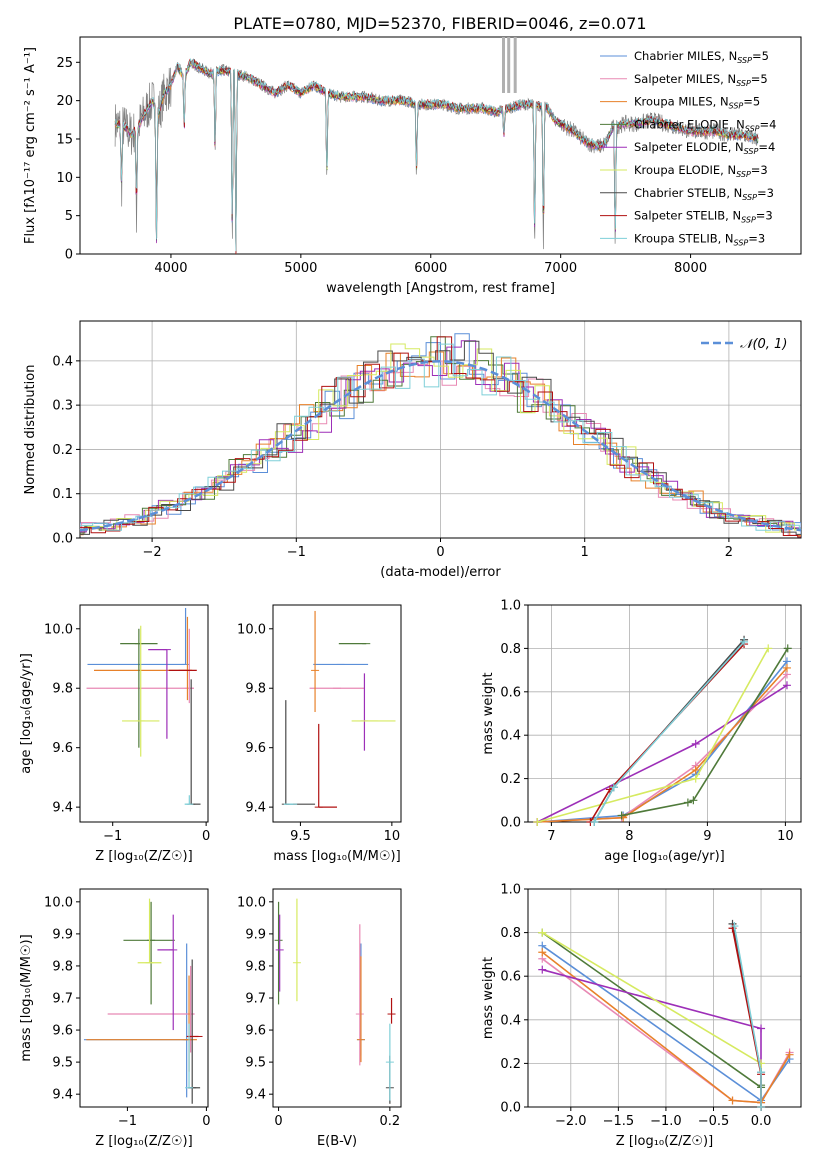  I want to click on gaussian-curve, so click(440, 446).